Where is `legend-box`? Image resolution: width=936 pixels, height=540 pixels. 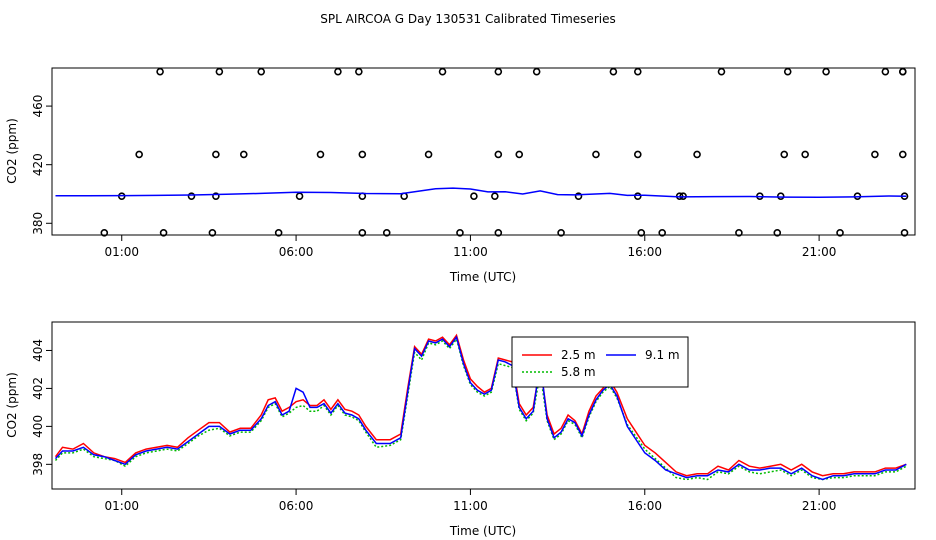 legend-box is located at coordinates (600, 362).